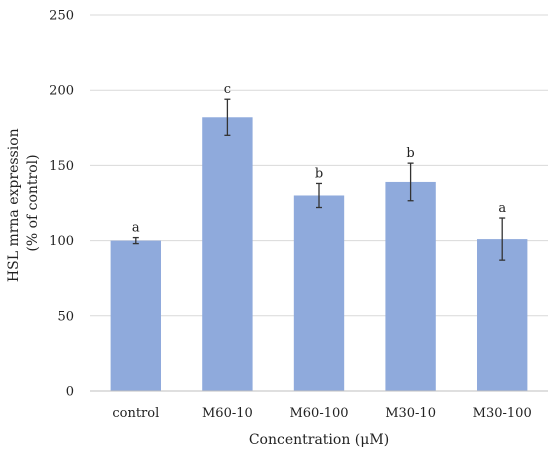  What do you see at coordinates (61, 166) in the screenshot?
I see `y-tick-label: 150` at bounding box center [61, 166].